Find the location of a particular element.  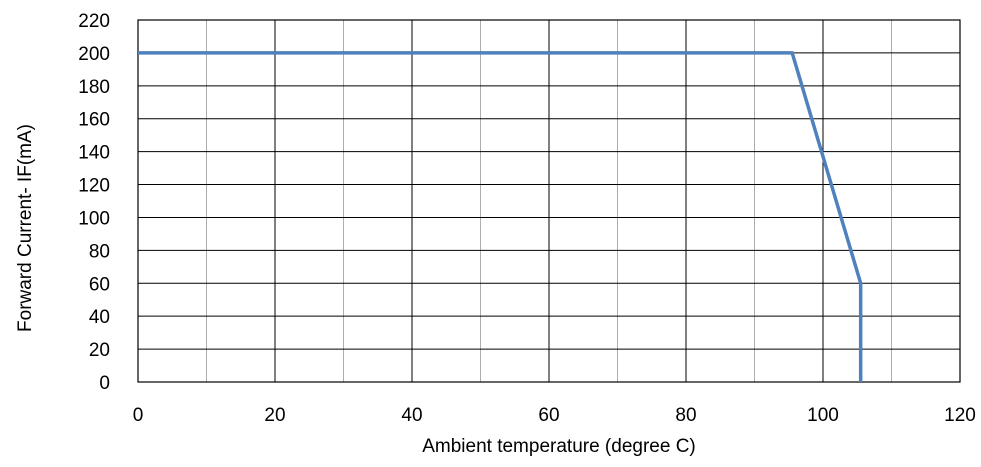

y-tick-label: 180 is located at coordinates (94, 87).